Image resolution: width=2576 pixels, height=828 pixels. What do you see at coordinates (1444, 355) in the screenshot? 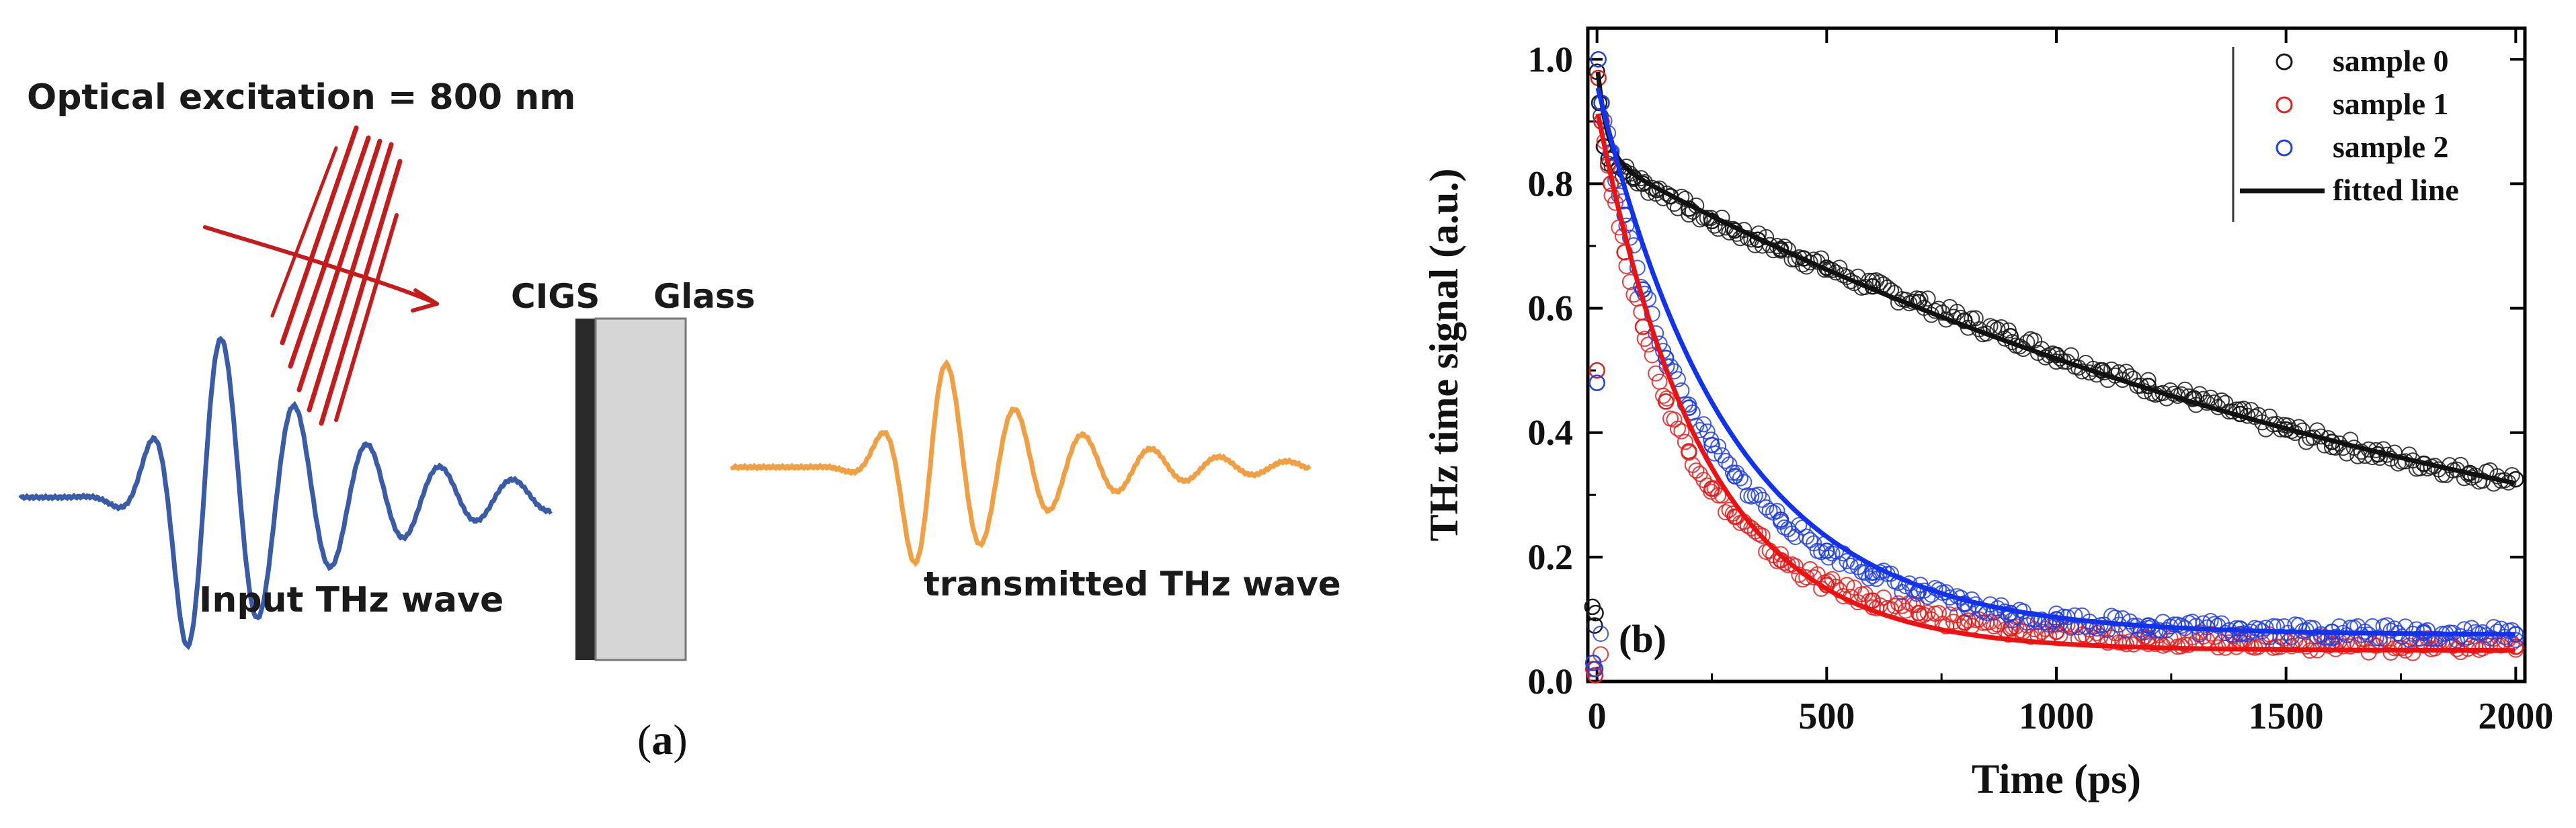
I see `y-axis-label: THz time signal (a.u.)` at bounding box center [1444, 355].